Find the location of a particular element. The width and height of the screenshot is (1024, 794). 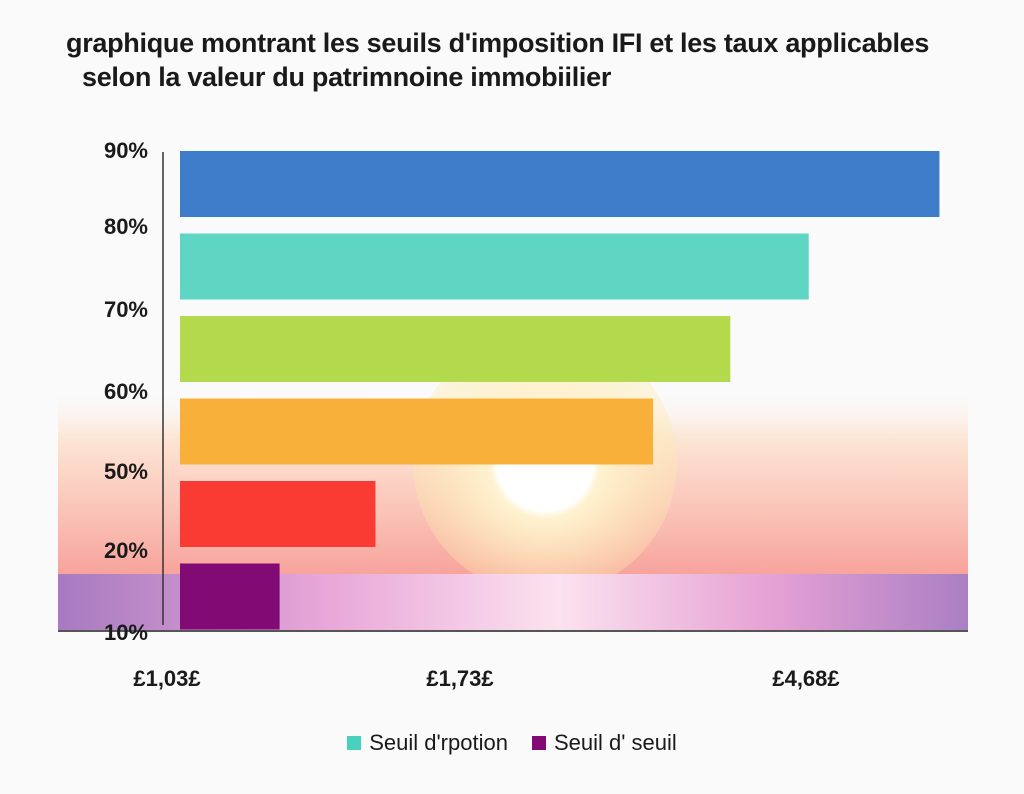

y-tick-label-50pct: 50% is located at coordinates (126, 471).